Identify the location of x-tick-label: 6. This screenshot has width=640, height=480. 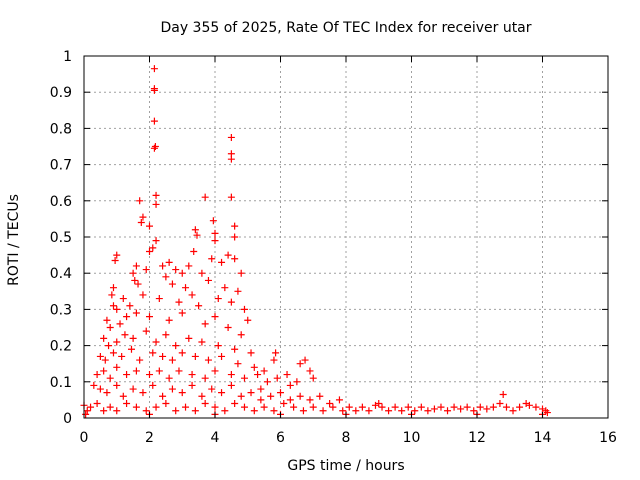
(280, 438).